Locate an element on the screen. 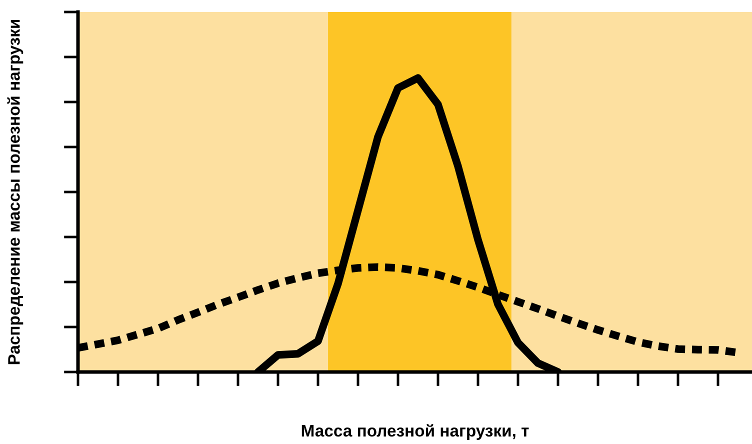 The image size is (752, 444). x-axis-title: Масса полезной нагрузки, т is located at coordinates (415, 432).